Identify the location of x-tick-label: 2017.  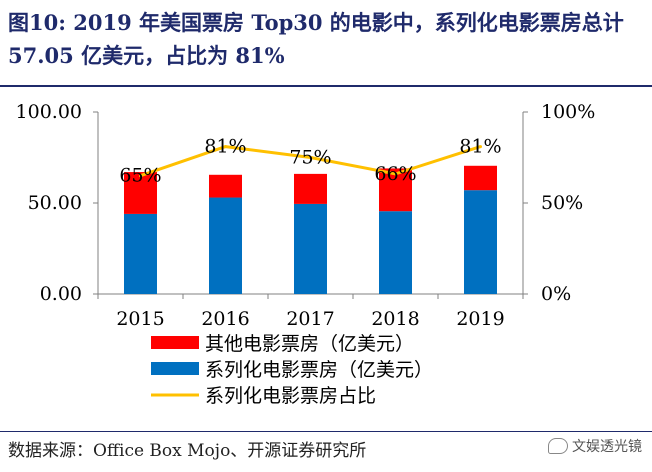
(310, 319).